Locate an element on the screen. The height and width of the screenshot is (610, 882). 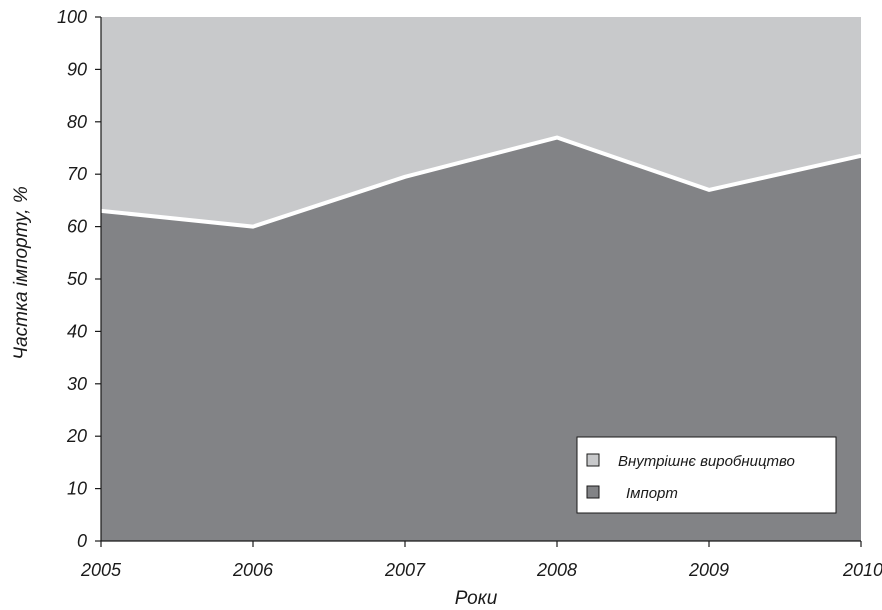
legend: Внутрішнє виробництво Імпорт is located at coordinates (706, 475).